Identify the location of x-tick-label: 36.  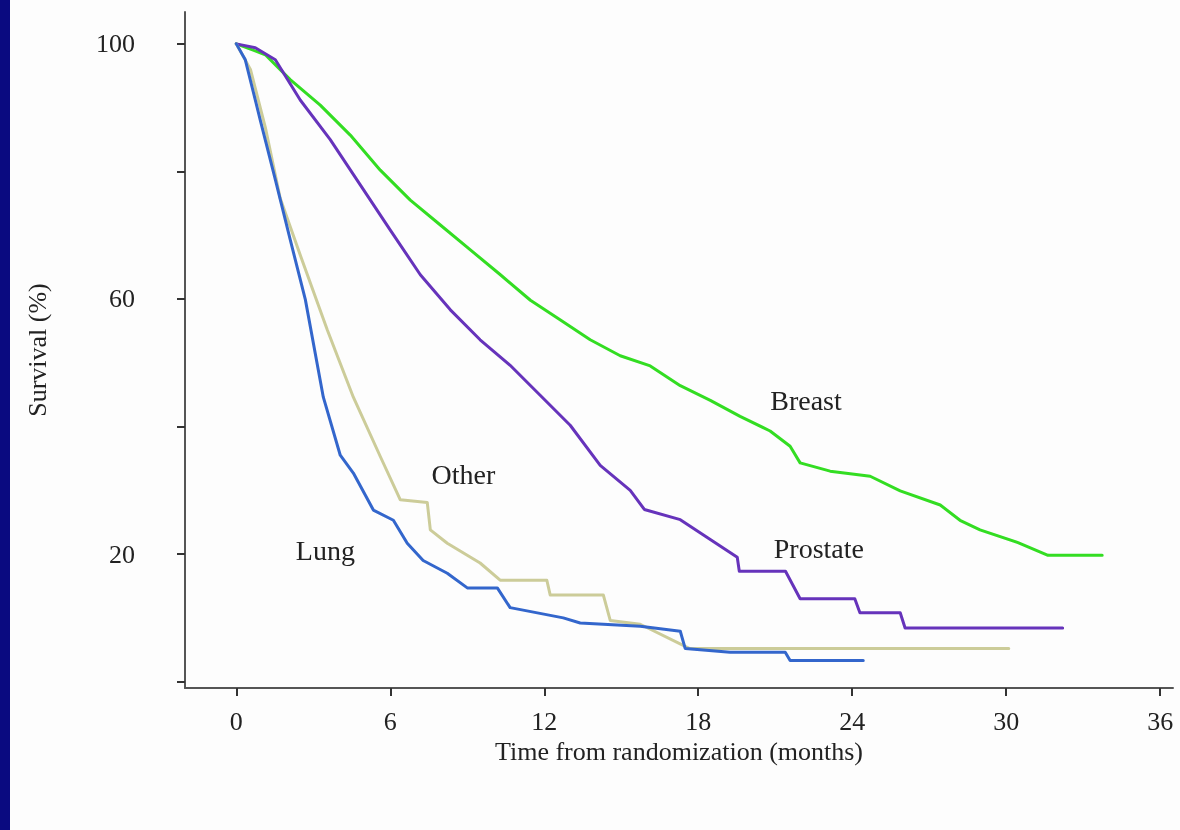
(1160, 721).